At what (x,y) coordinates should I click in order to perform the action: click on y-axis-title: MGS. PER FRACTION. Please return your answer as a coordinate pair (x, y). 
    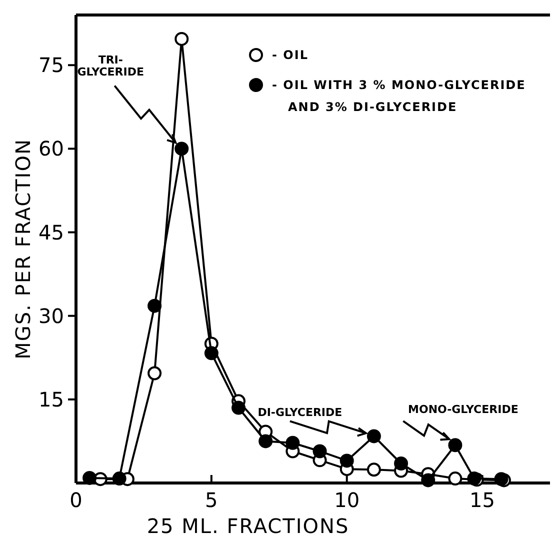
    Looking at the image, I should click on (23, 249).